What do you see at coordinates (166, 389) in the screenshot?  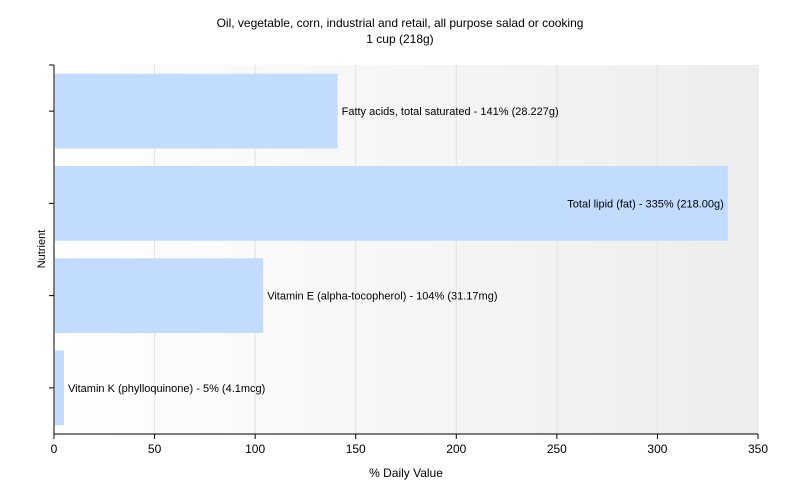 I see `bar-data-label: Vitamin K (phylloquinone) - 5% (4.1mcg)` at bounding box center [166, 389].